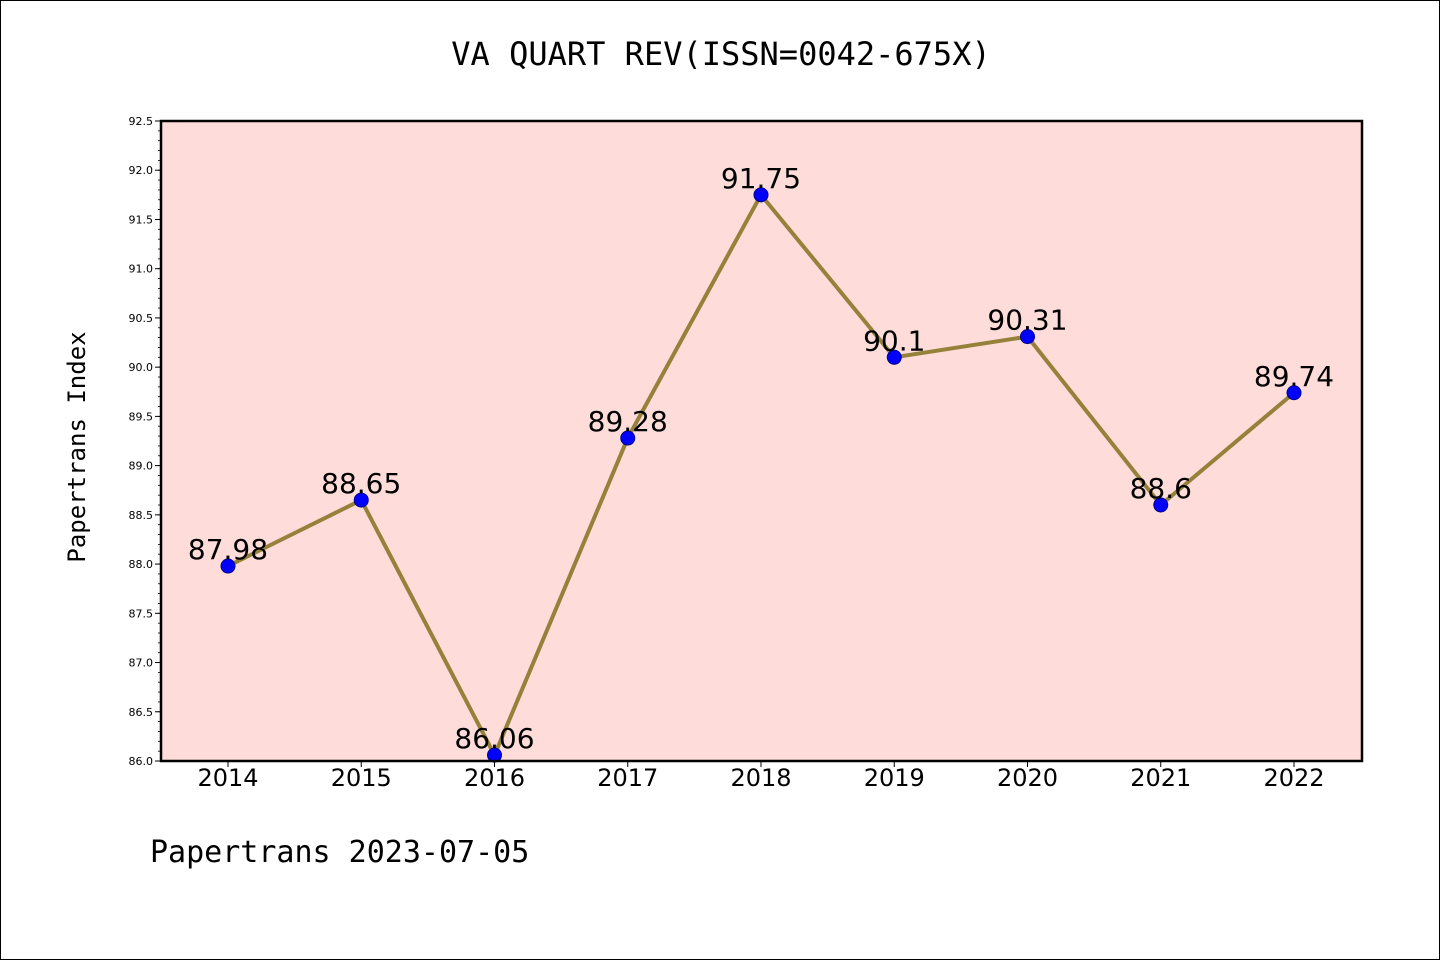 This screenshot has height=961, width=1440. Describe the element at coordinates (628, 421) in the screenshot. I see `data-label: 89.28` at that location.